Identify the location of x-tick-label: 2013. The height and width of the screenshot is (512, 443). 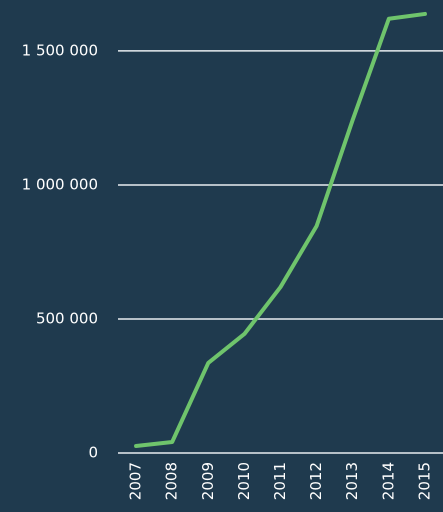
(352, 481).